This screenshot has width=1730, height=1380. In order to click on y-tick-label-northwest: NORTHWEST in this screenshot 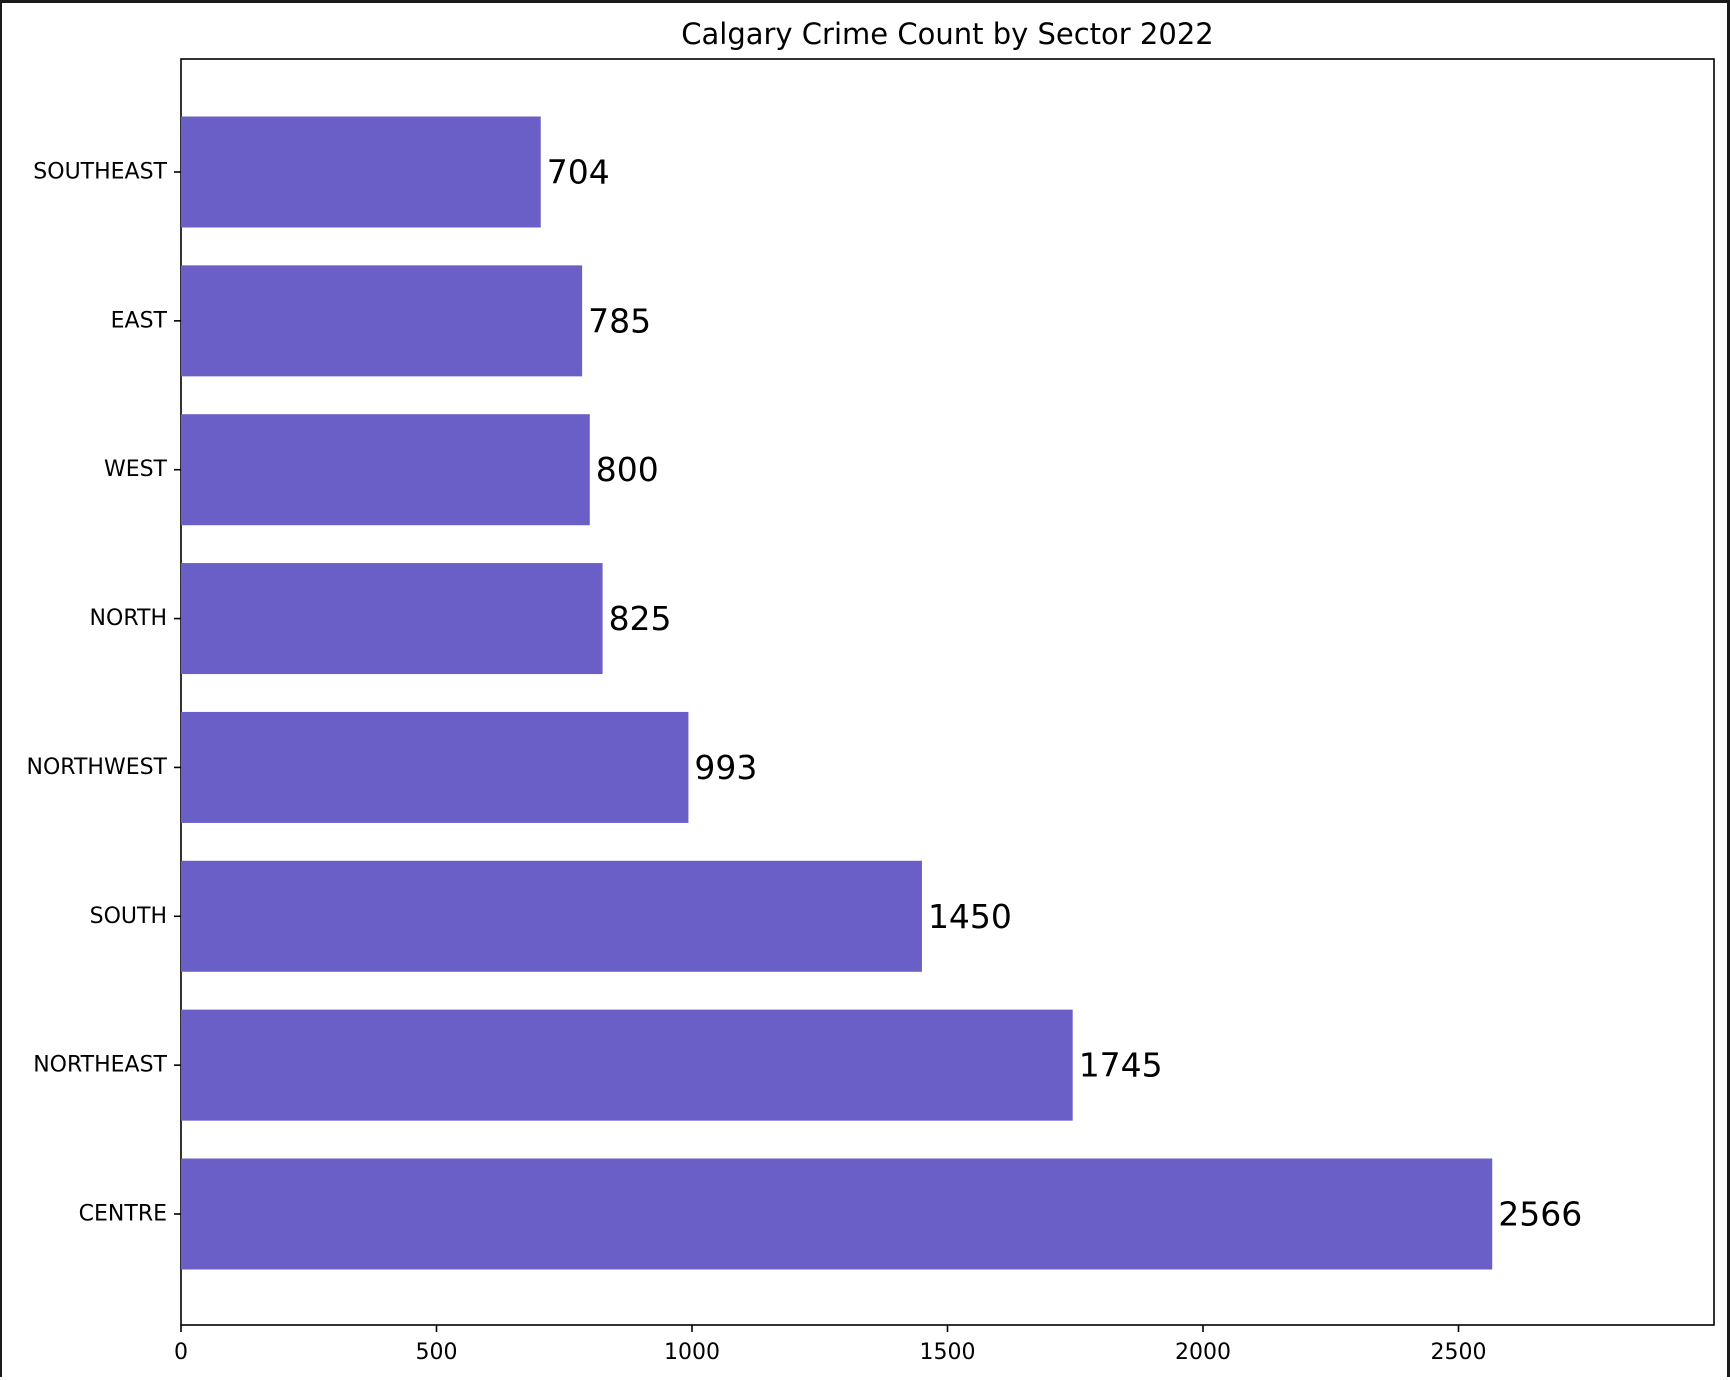, I will do `click(97, 767)`.